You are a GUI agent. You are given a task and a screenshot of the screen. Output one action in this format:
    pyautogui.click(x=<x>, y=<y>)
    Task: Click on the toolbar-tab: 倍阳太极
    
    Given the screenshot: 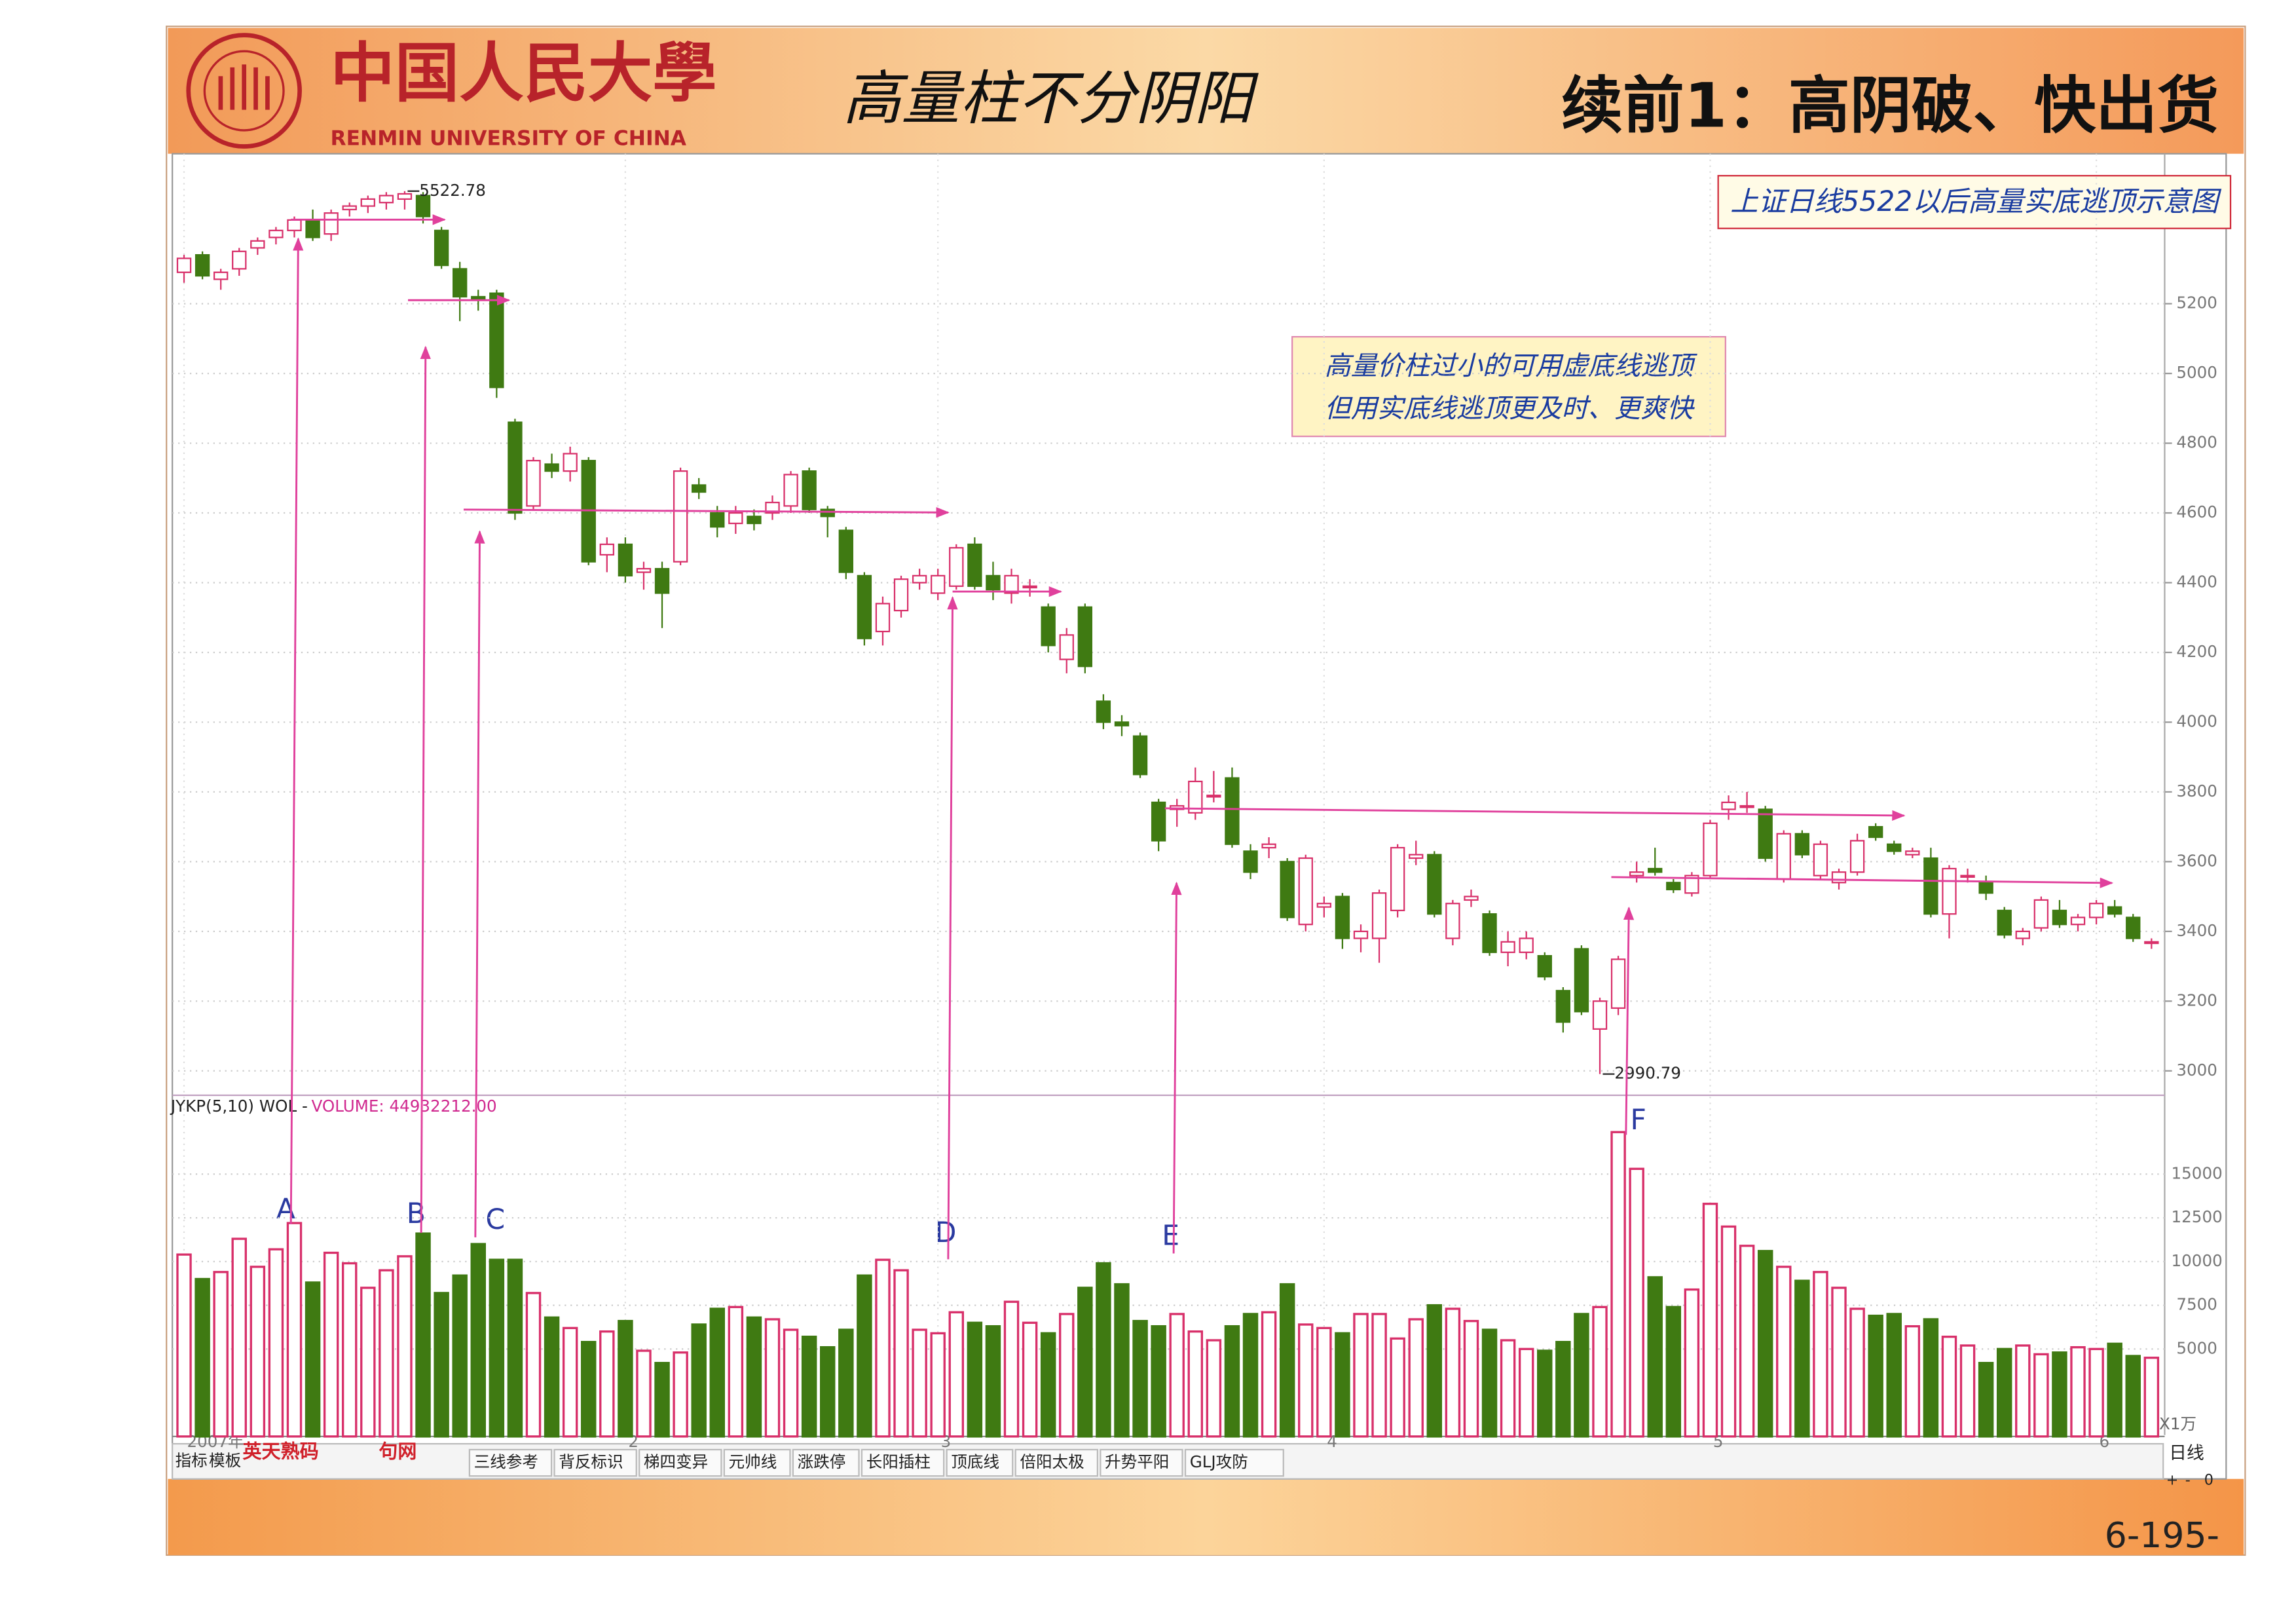 What is the action you would take?
    pyautogui.click(x=1052, y=1461)
    